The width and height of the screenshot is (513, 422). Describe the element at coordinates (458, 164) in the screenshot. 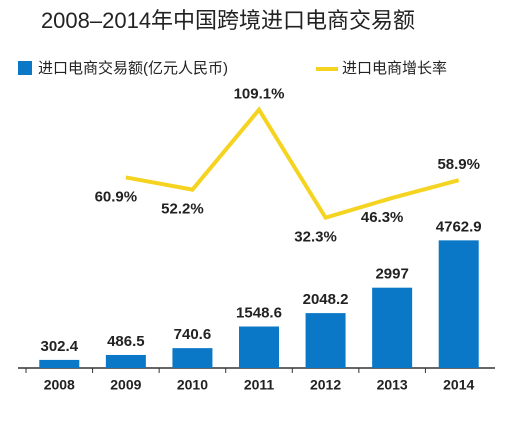

I see `line-value-label: 58.9%` at that location.